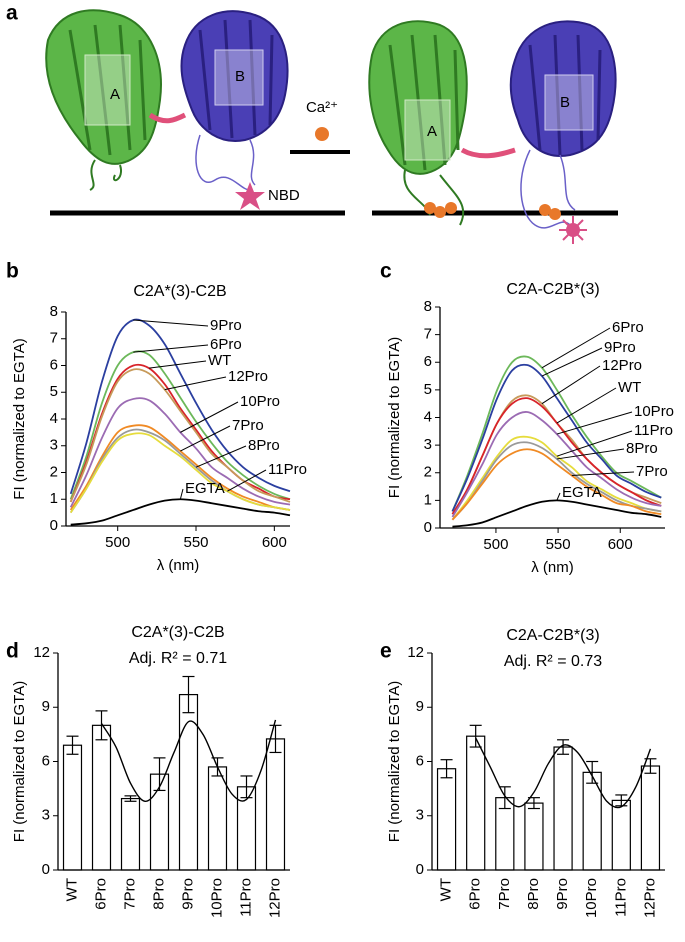 This screenshot has height=942, width=685. Describe the element at coordinates (245, 897) in the screenshot. I see `x-tick-label: 11Pro` at that location.